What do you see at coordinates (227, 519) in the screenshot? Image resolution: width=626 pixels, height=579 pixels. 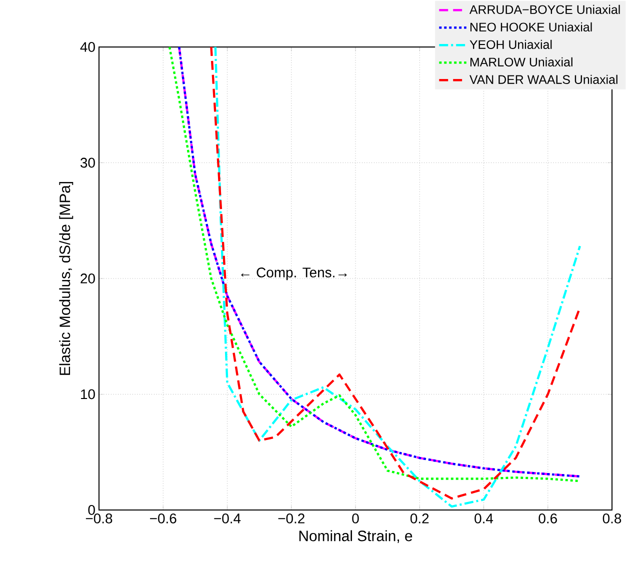 I see `x-tick-label: −0.4` at bounding box center [227, 519].